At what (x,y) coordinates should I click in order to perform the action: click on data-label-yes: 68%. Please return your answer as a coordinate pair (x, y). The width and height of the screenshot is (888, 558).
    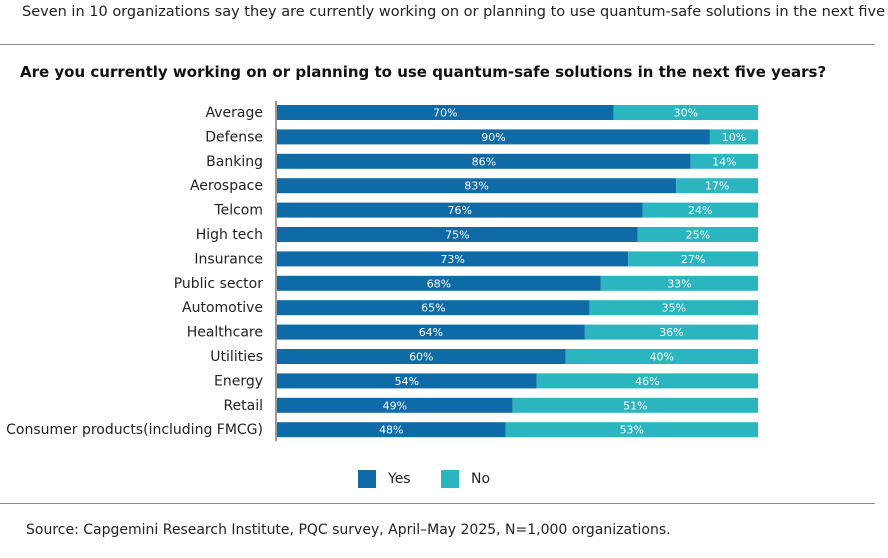
    Looking at the image, I should click on (439, 283).